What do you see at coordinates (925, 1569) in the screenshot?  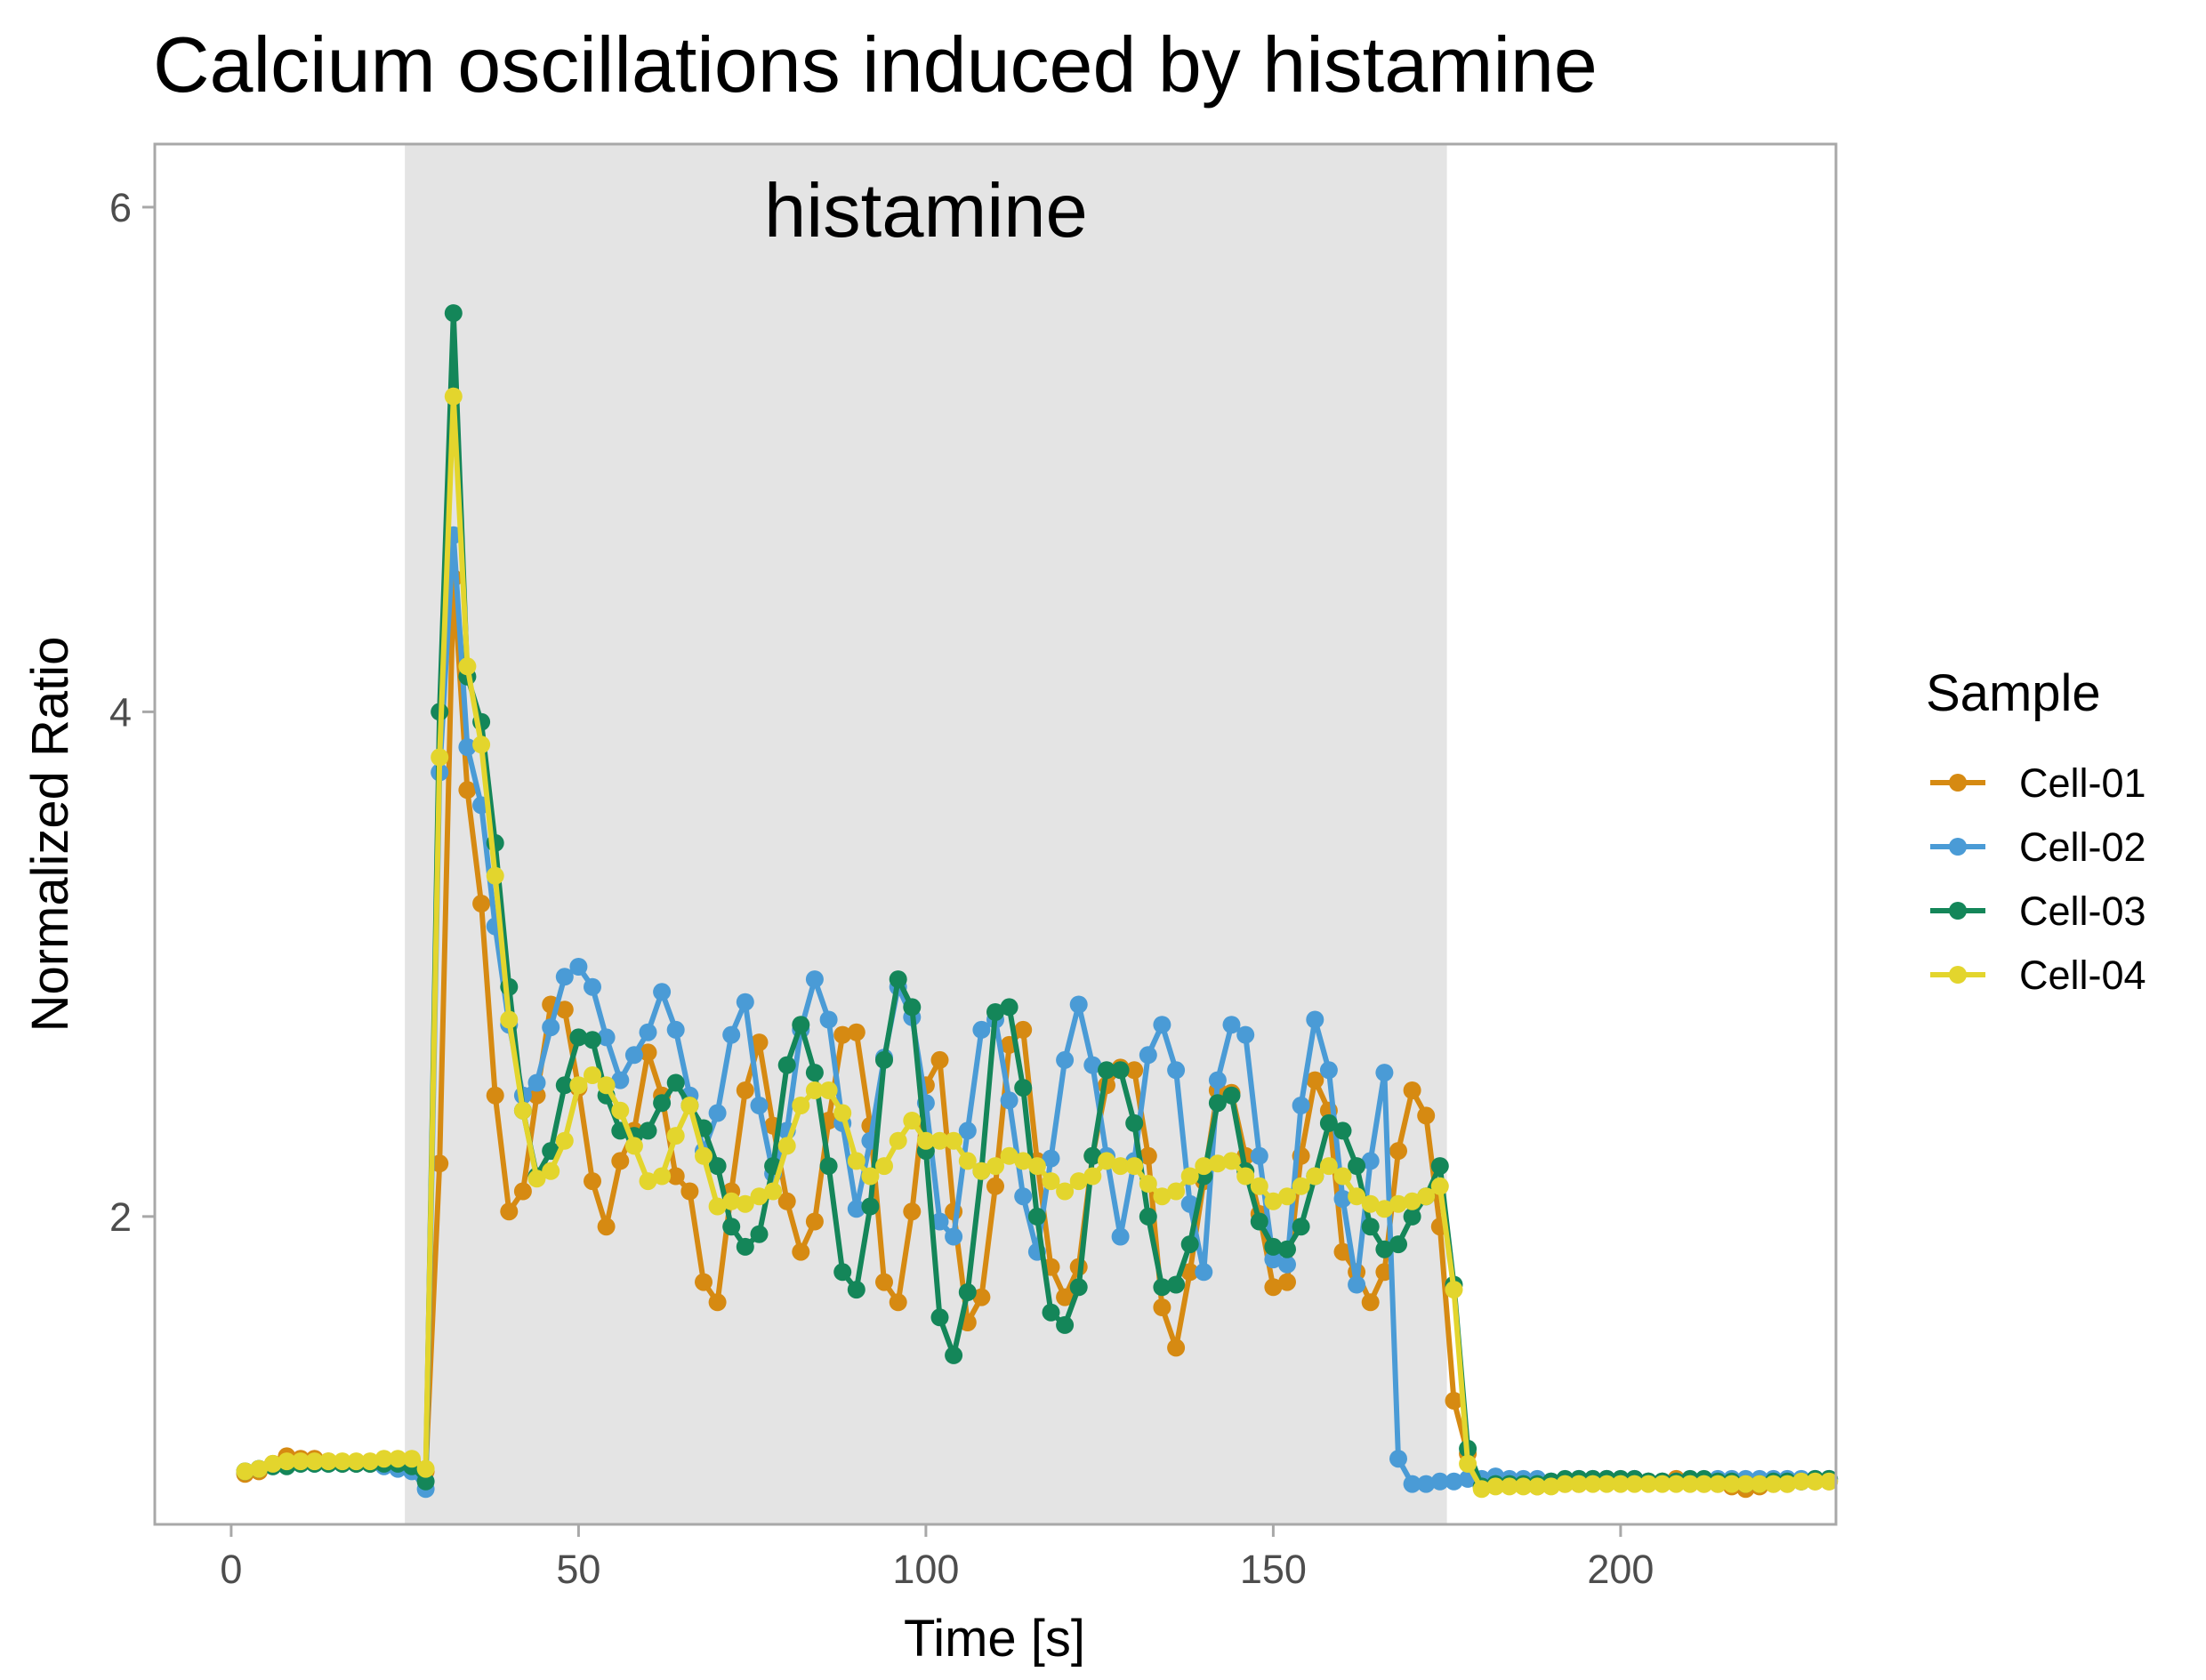 I see `x-tick-label: 100` at bounding box center [925, 1569].